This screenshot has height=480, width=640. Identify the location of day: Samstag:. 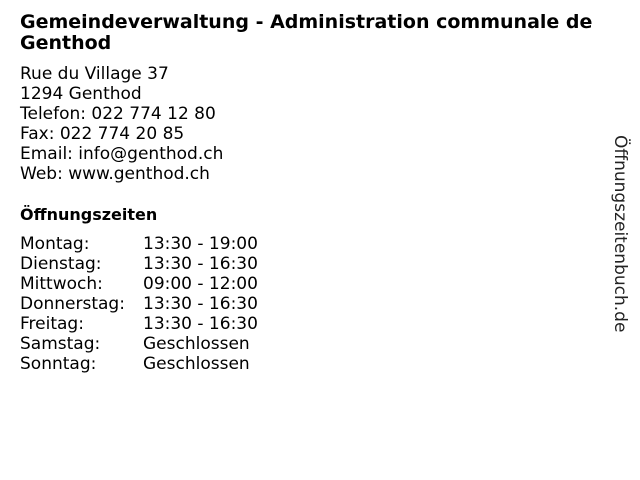
(60, 344).